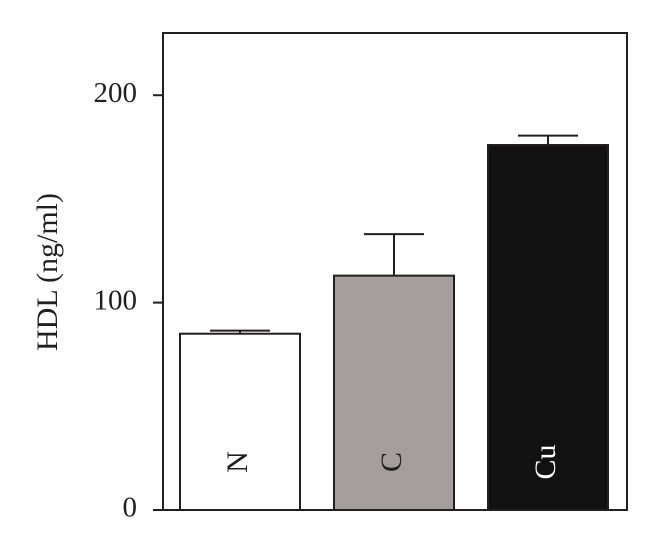  Describe the element at coordinates (130, 508) in the screenshot. I see `y-tick-label: 0` at that location.